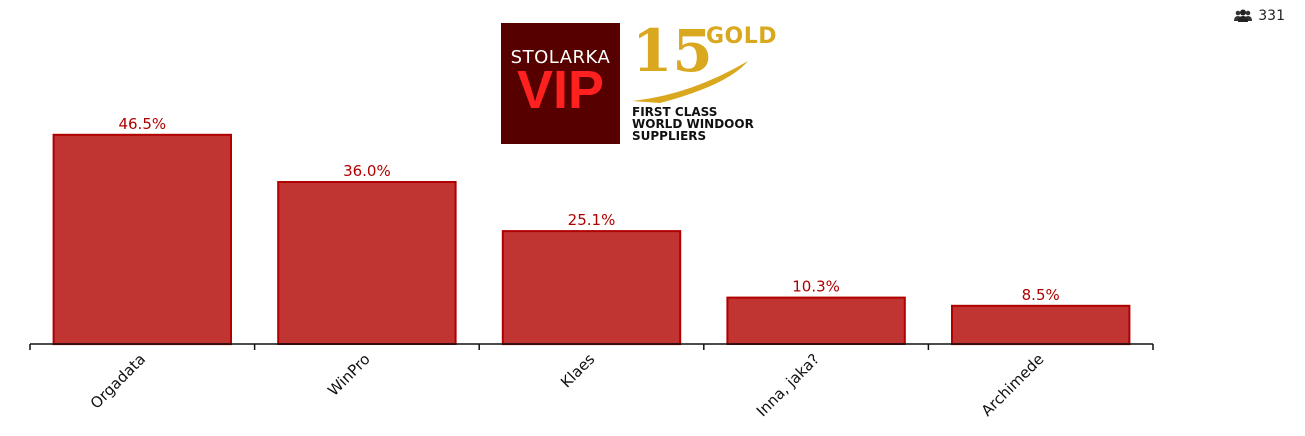 This screenshot has width=1305, height=436. What do you see at coordinates (577, 370) in the screenshot?
I see `category-label: Klaes` at bounding box center [577, 370].